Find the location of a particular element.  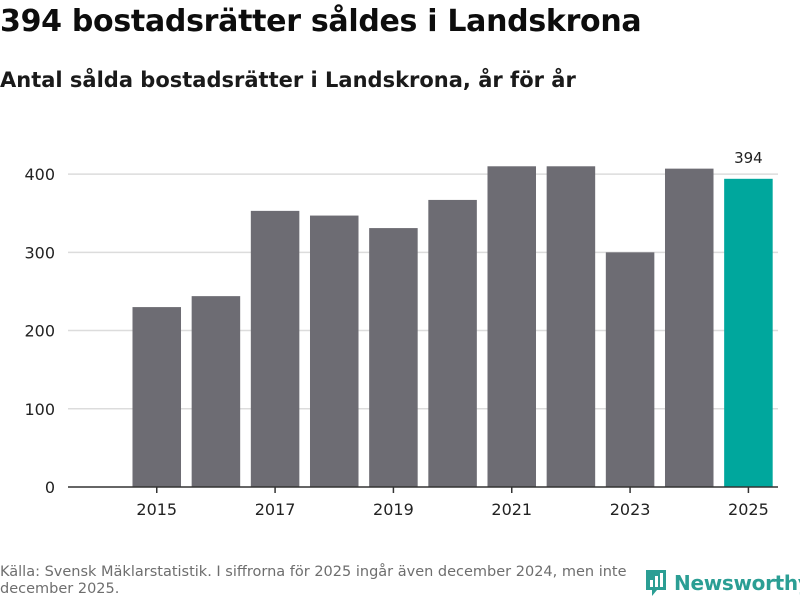

x-tick-label: 2017 is located at coordinates (275, 509).